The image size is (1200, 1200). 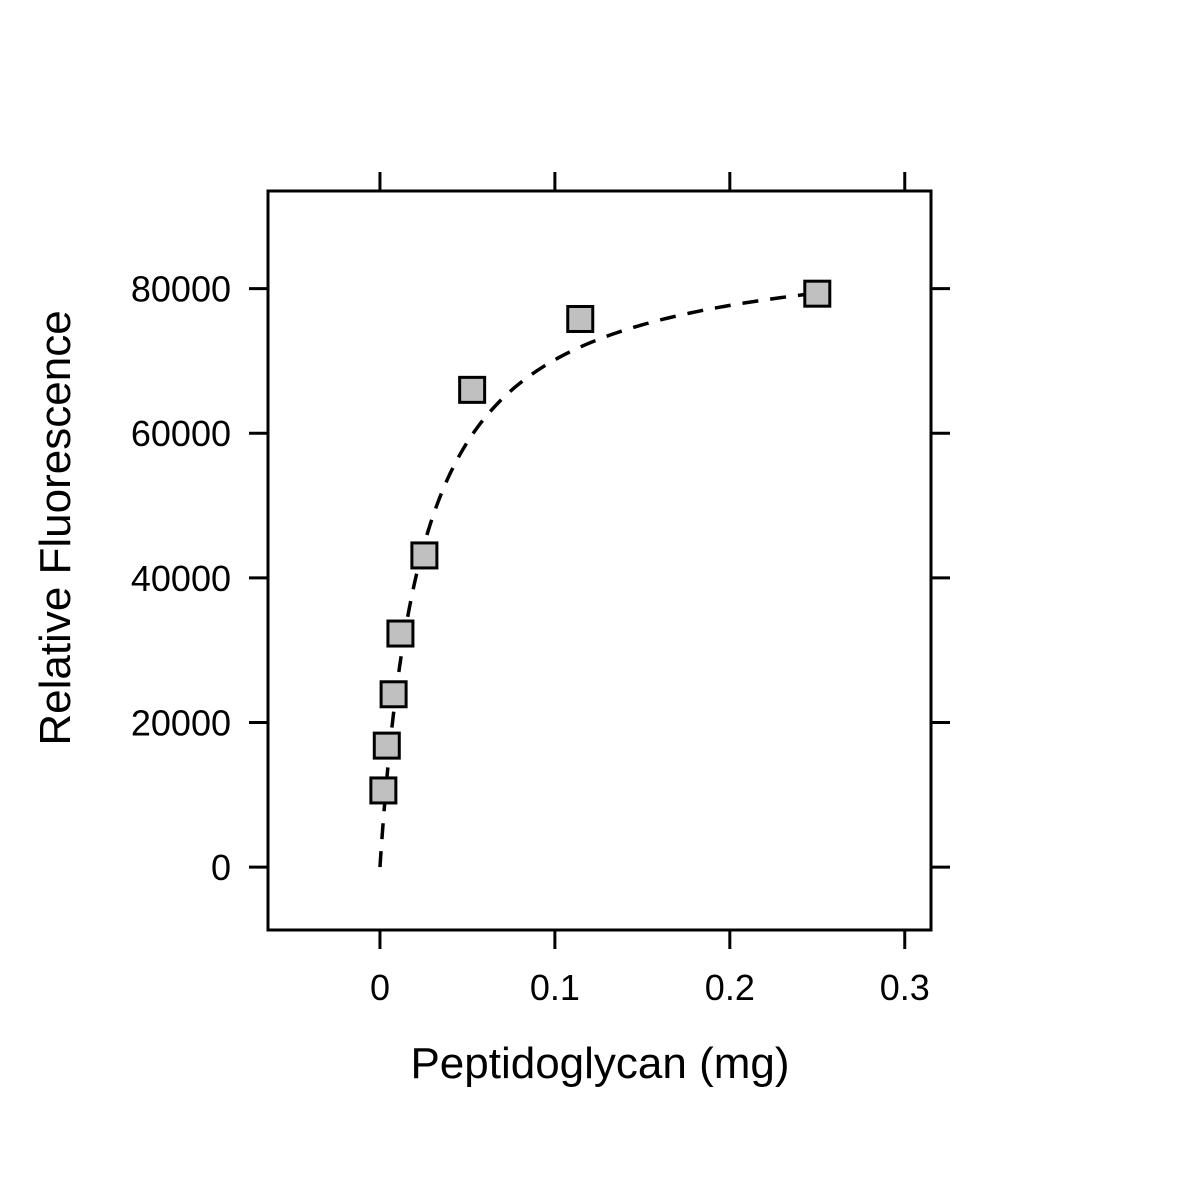 What do you see at coordinates (55, 527) in the screenshot?
I see `y-axis-title: Relative Fluorescence` at bounding box center [55, 527].